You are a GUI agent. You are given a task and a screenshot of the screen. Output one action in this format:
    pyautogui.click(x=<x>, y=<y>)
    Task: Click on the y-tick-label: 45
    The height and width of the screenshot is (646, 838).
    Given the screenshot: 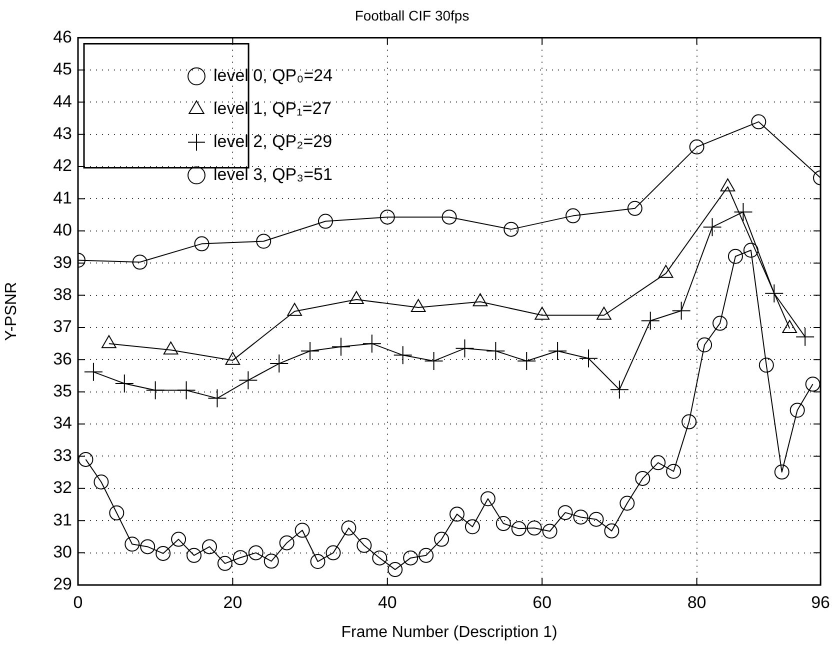 What is the action you would take?
    pyautogui.click(x=62, y=69)
    